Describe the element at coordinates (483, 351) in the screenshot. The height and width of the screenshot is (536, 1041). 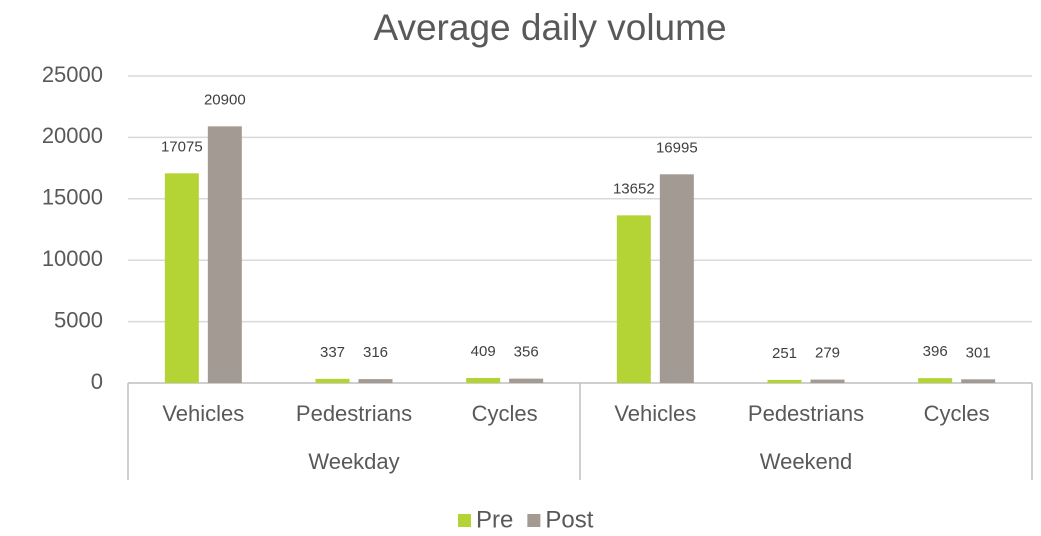
I see `data-label: 409` at that location.